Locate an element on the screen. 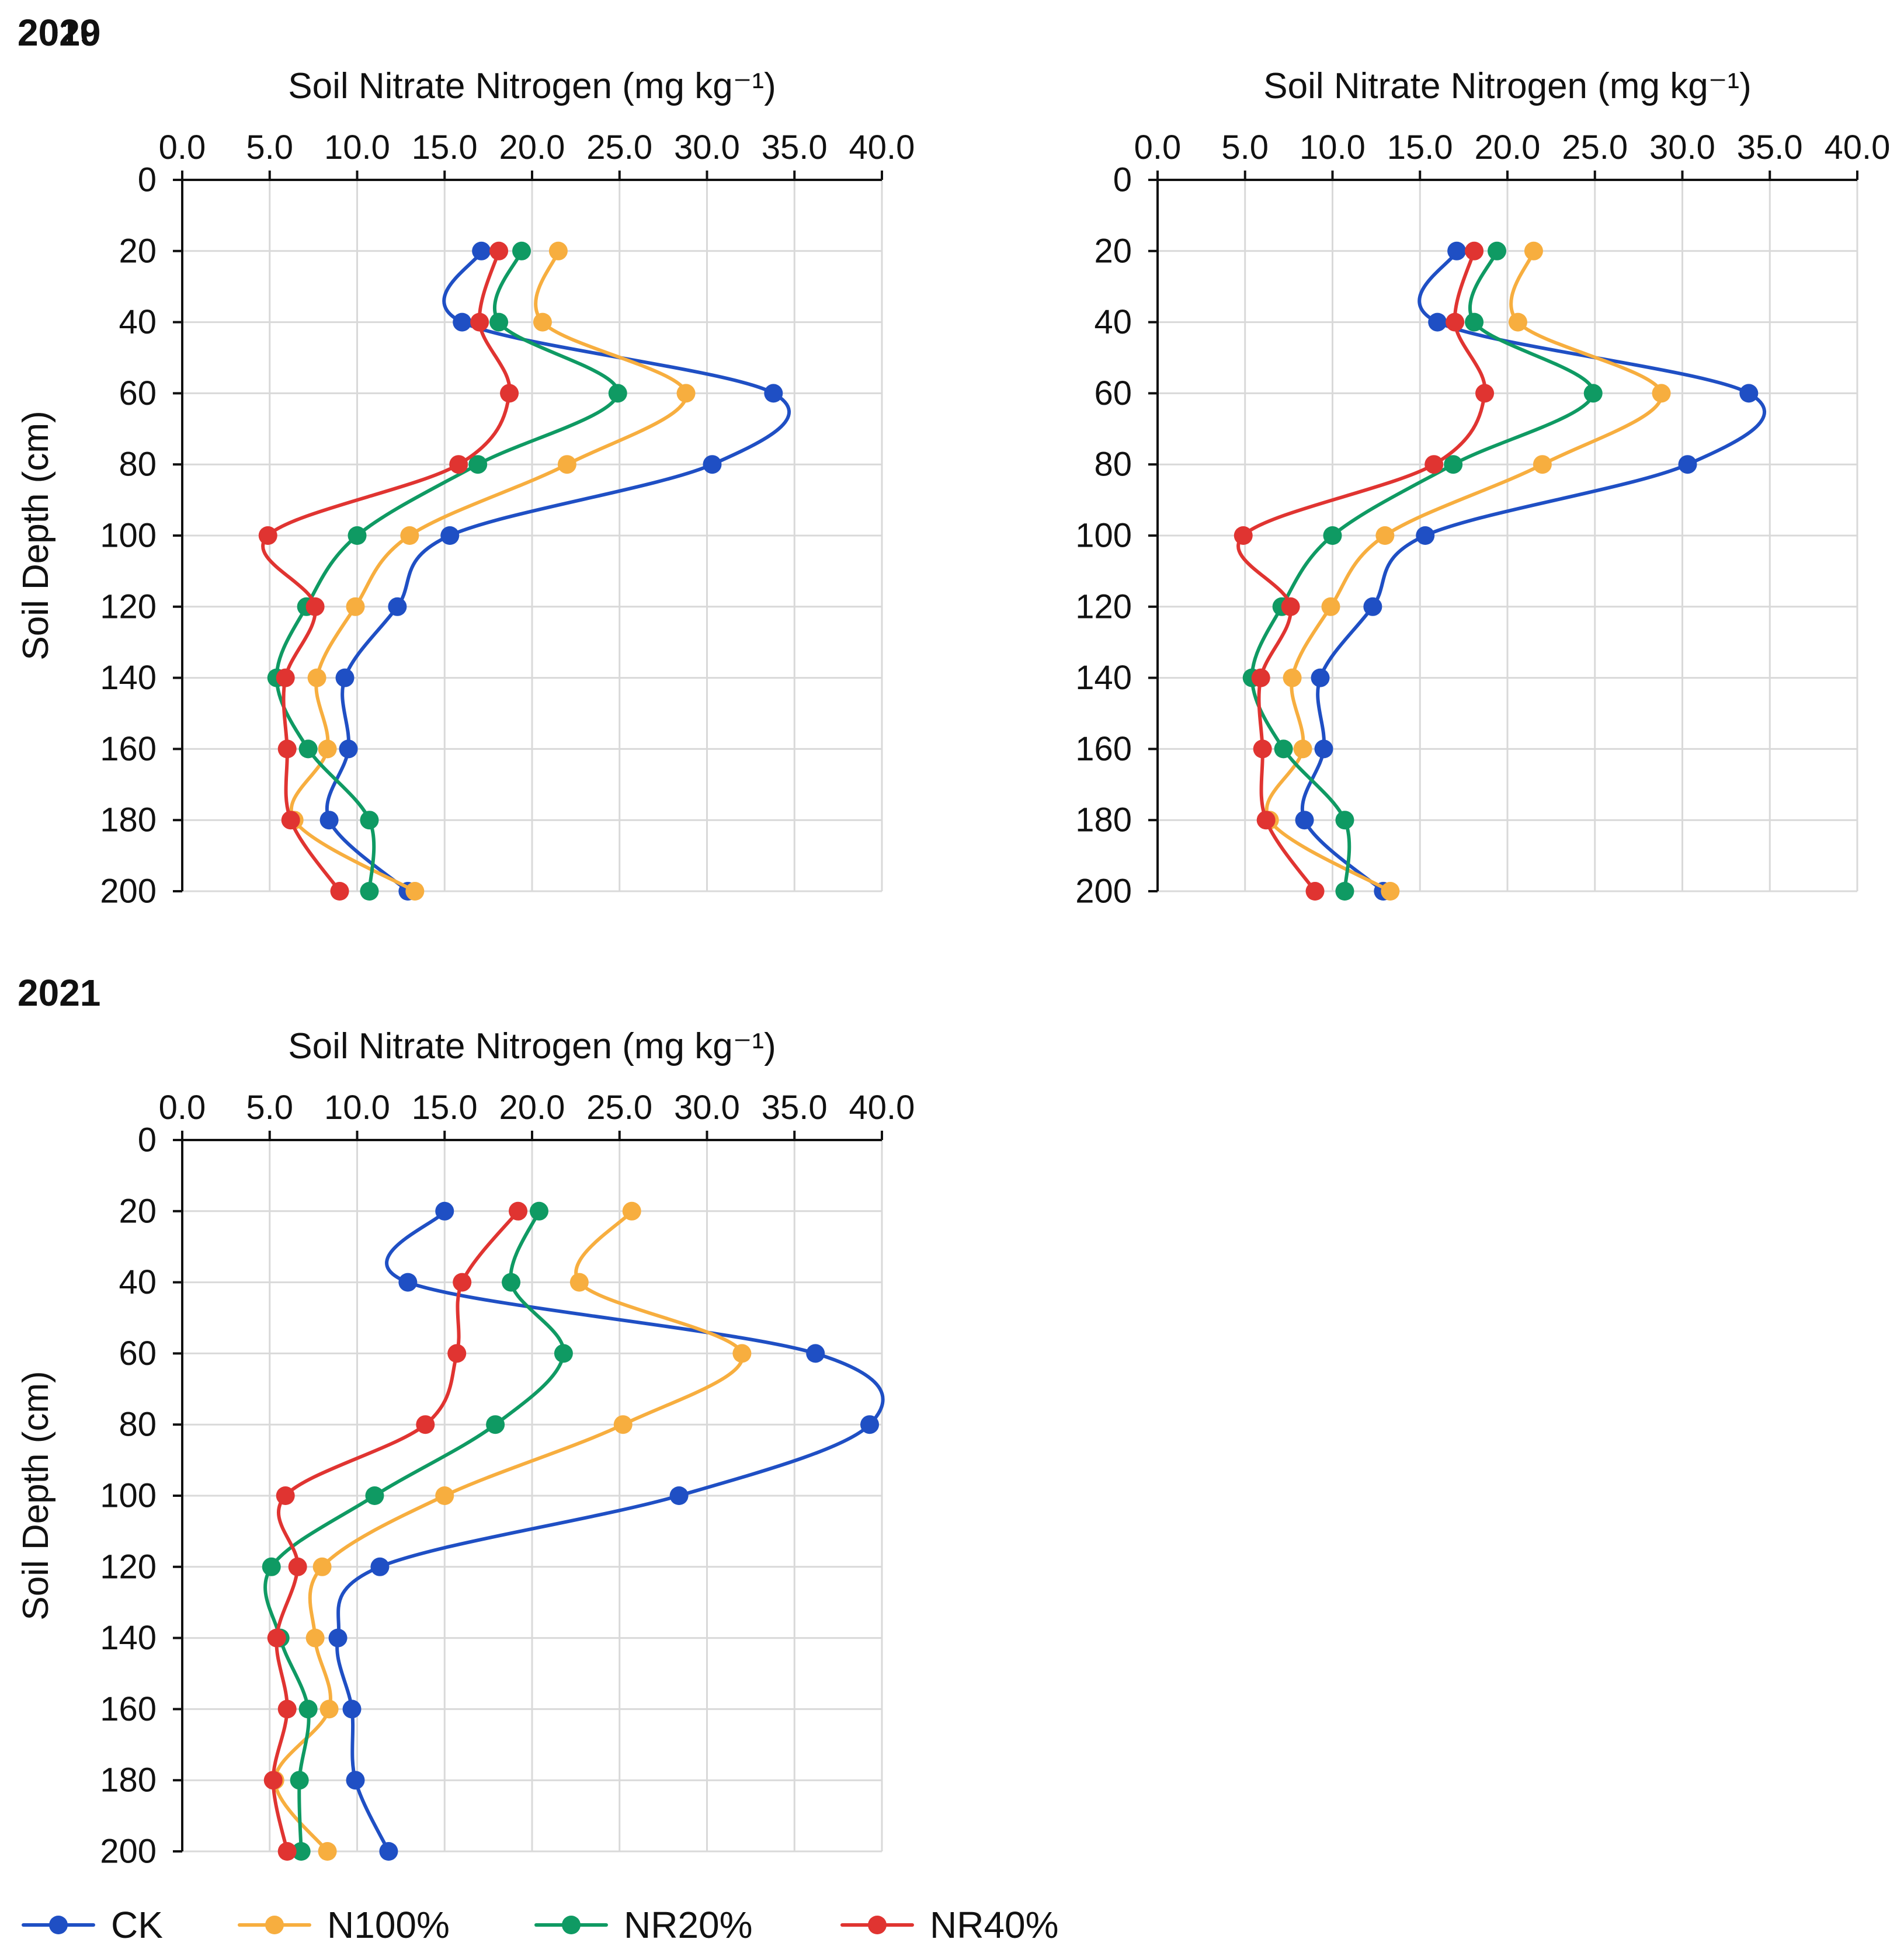 The width and height of the screenshot is (1904, 1960). x-tick-label: 35.0 is located at coordinates (1770, 147).